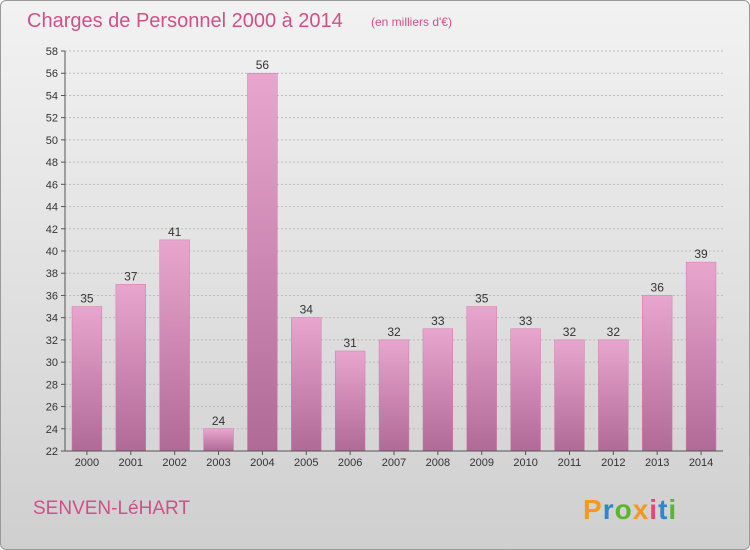 This screenshot has width=750, height=550. Describe the element at coordinates (52, 185) in the screenshot. I see `y-tick-label: 46` at that location.